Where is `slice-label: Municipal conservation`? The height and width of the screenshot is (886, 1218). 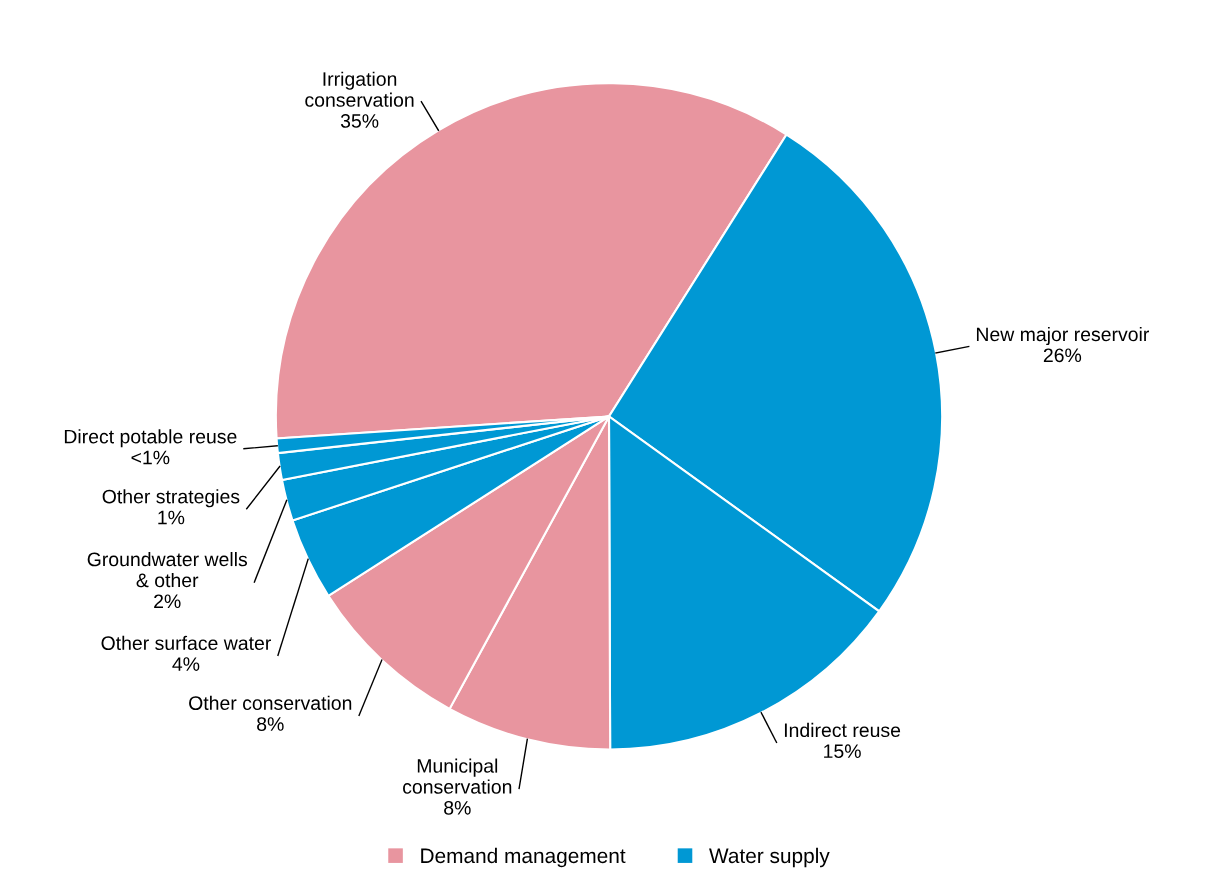
slice-label: Municipal conservation is located at coordinates (457, 776).